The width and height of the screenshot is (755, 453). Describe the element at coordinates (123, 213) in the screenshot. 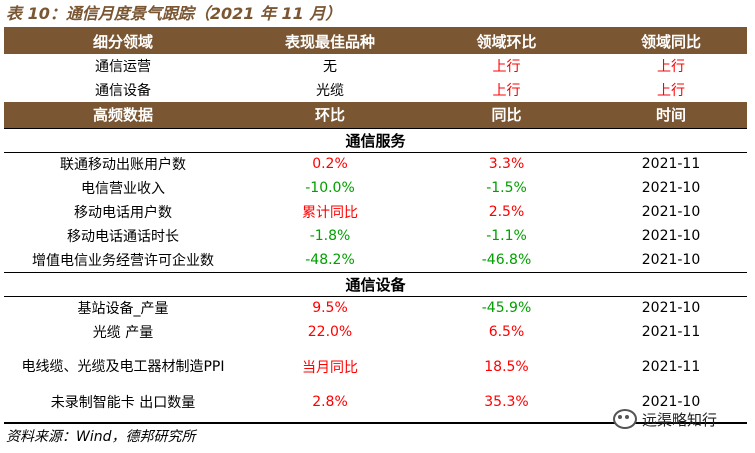

I see `item-cell: 移动电话用户数` at that location.